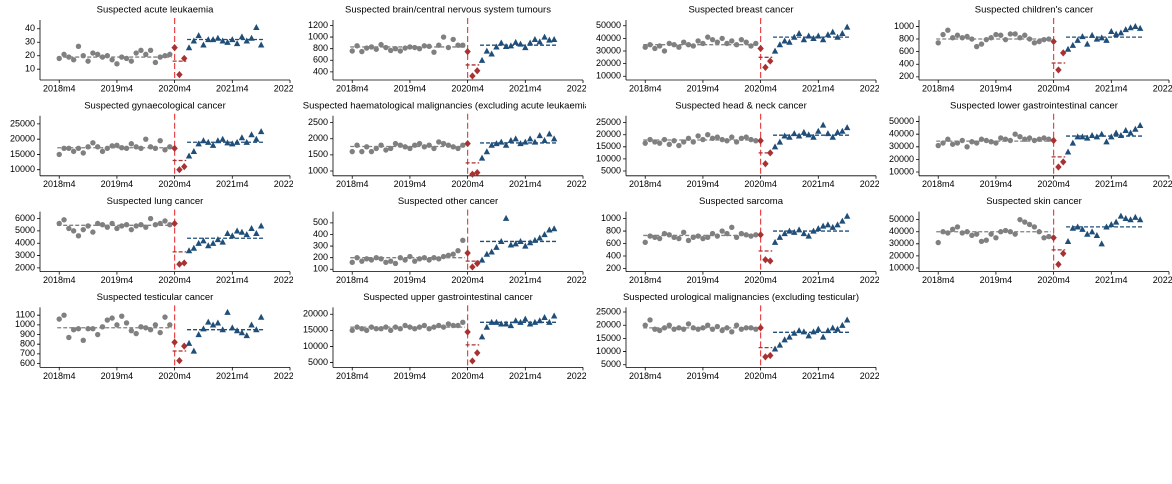  Describe the element at coordinates (938, 88) in the screenshot. I see `x-tick-label: 2018m4` at that location.